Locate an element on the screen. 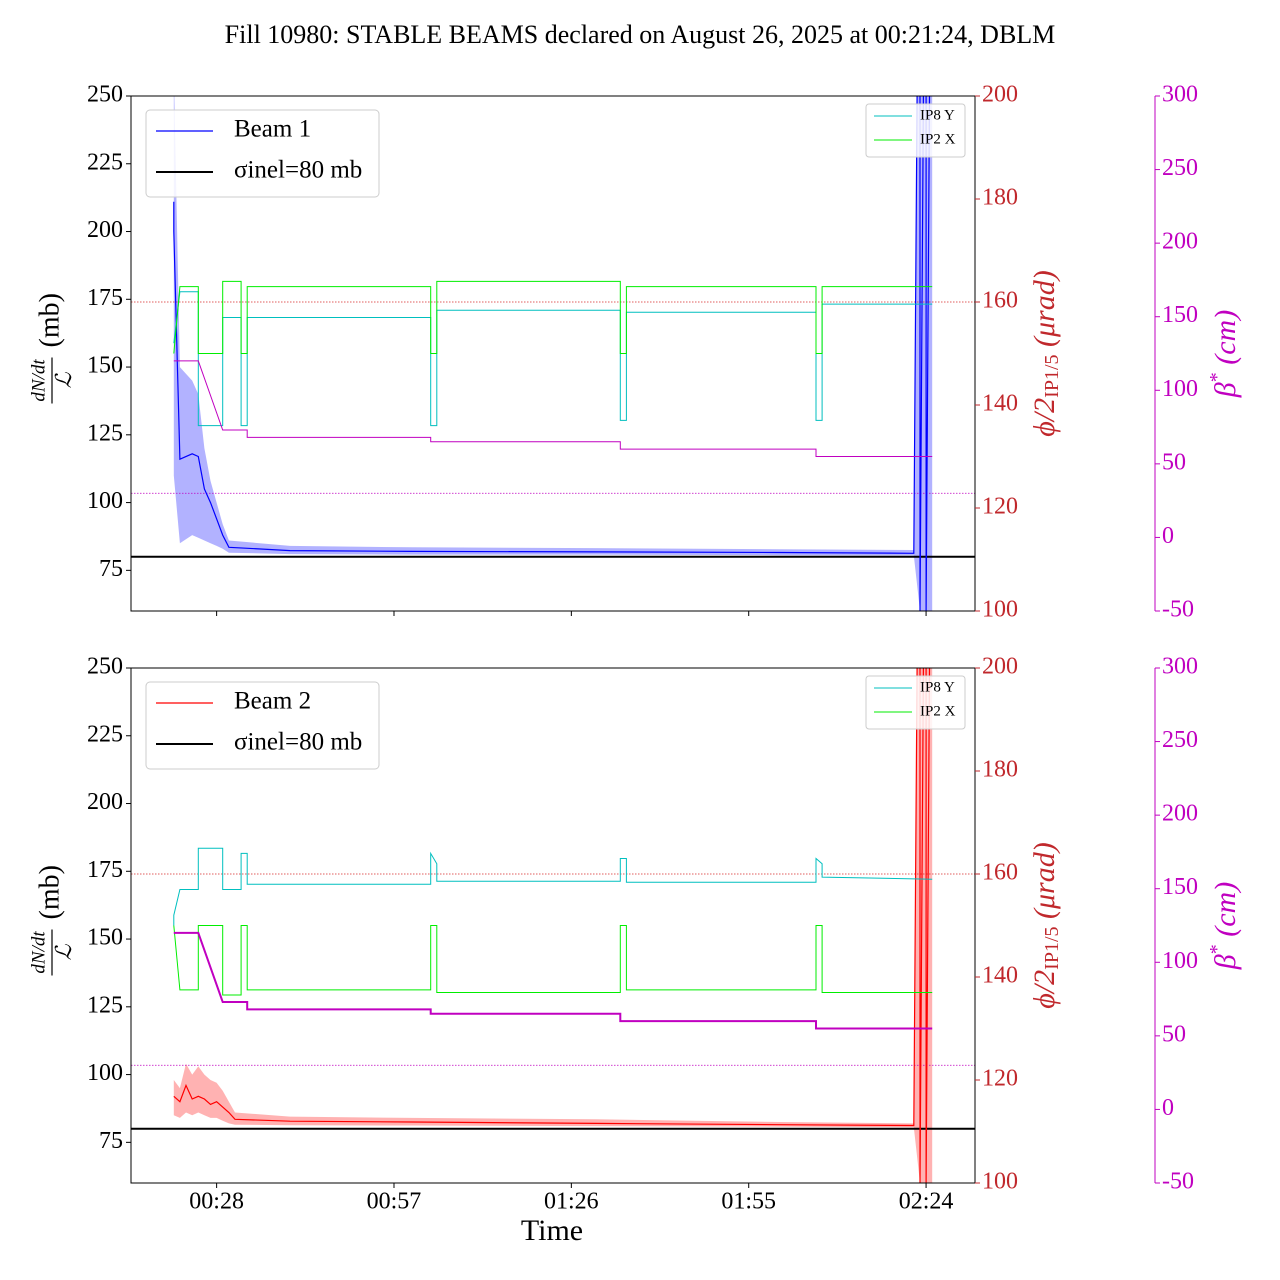 The height and width of the screenshot is (1280, 1280). x-axis-label: Time is located at coordinates (552, 1230).